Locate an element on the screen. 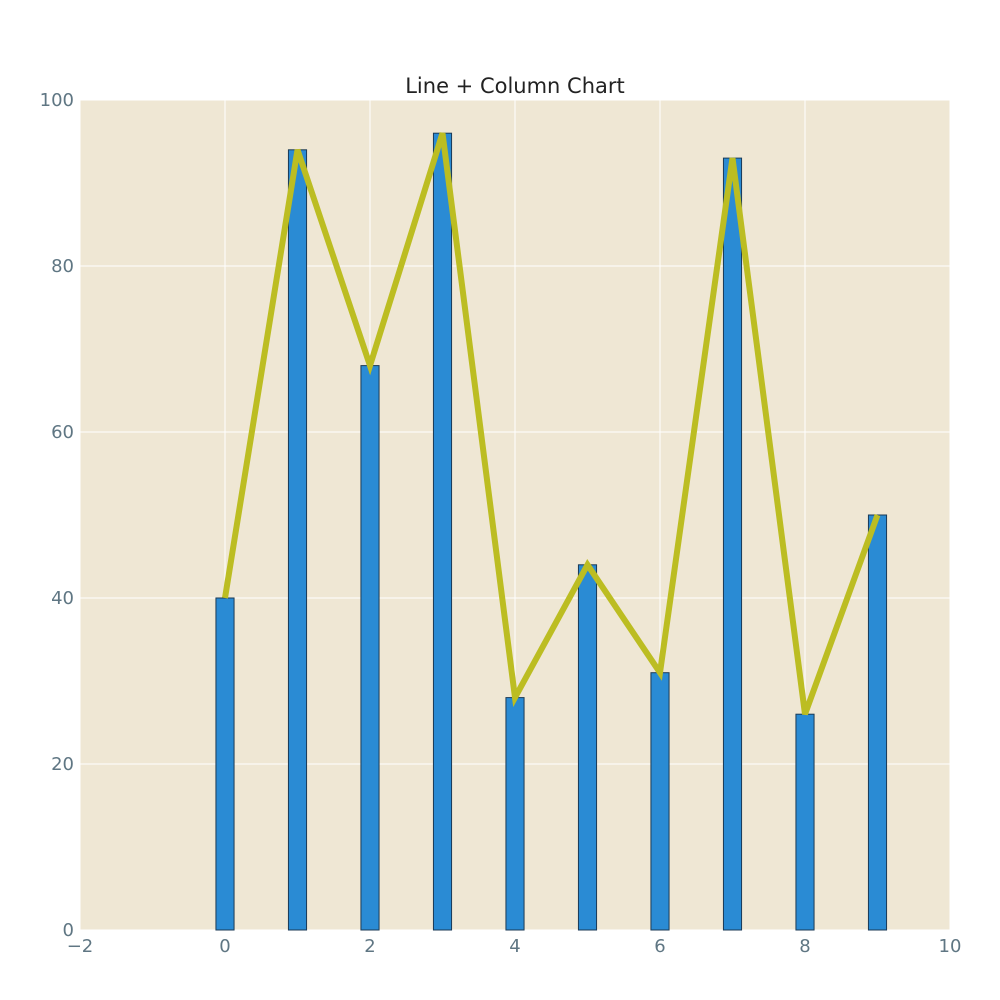 The height and width of the screenshot is (1000, 1000). x-axis-ticks: −2 0 2 4 6 8 10 is located at coordinates (514, 946).